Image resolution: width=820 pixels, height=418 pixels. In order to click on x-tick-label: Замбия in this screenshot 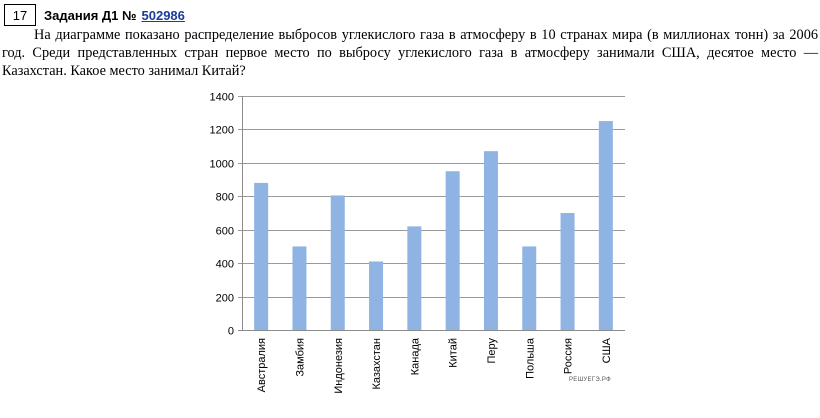, I will do `click(300, 357)`.